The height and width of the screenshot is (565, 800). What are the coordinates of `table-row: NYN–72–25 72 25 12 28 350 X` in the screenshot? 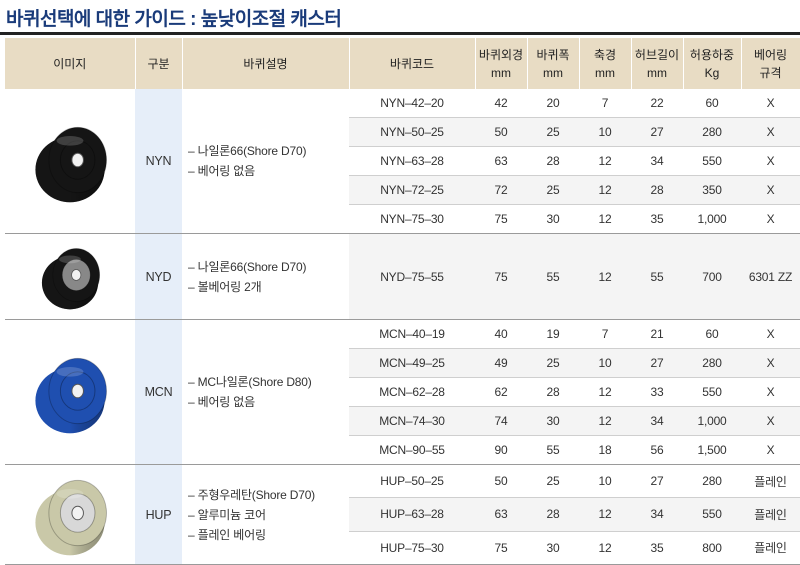 It's located at (402, 190).